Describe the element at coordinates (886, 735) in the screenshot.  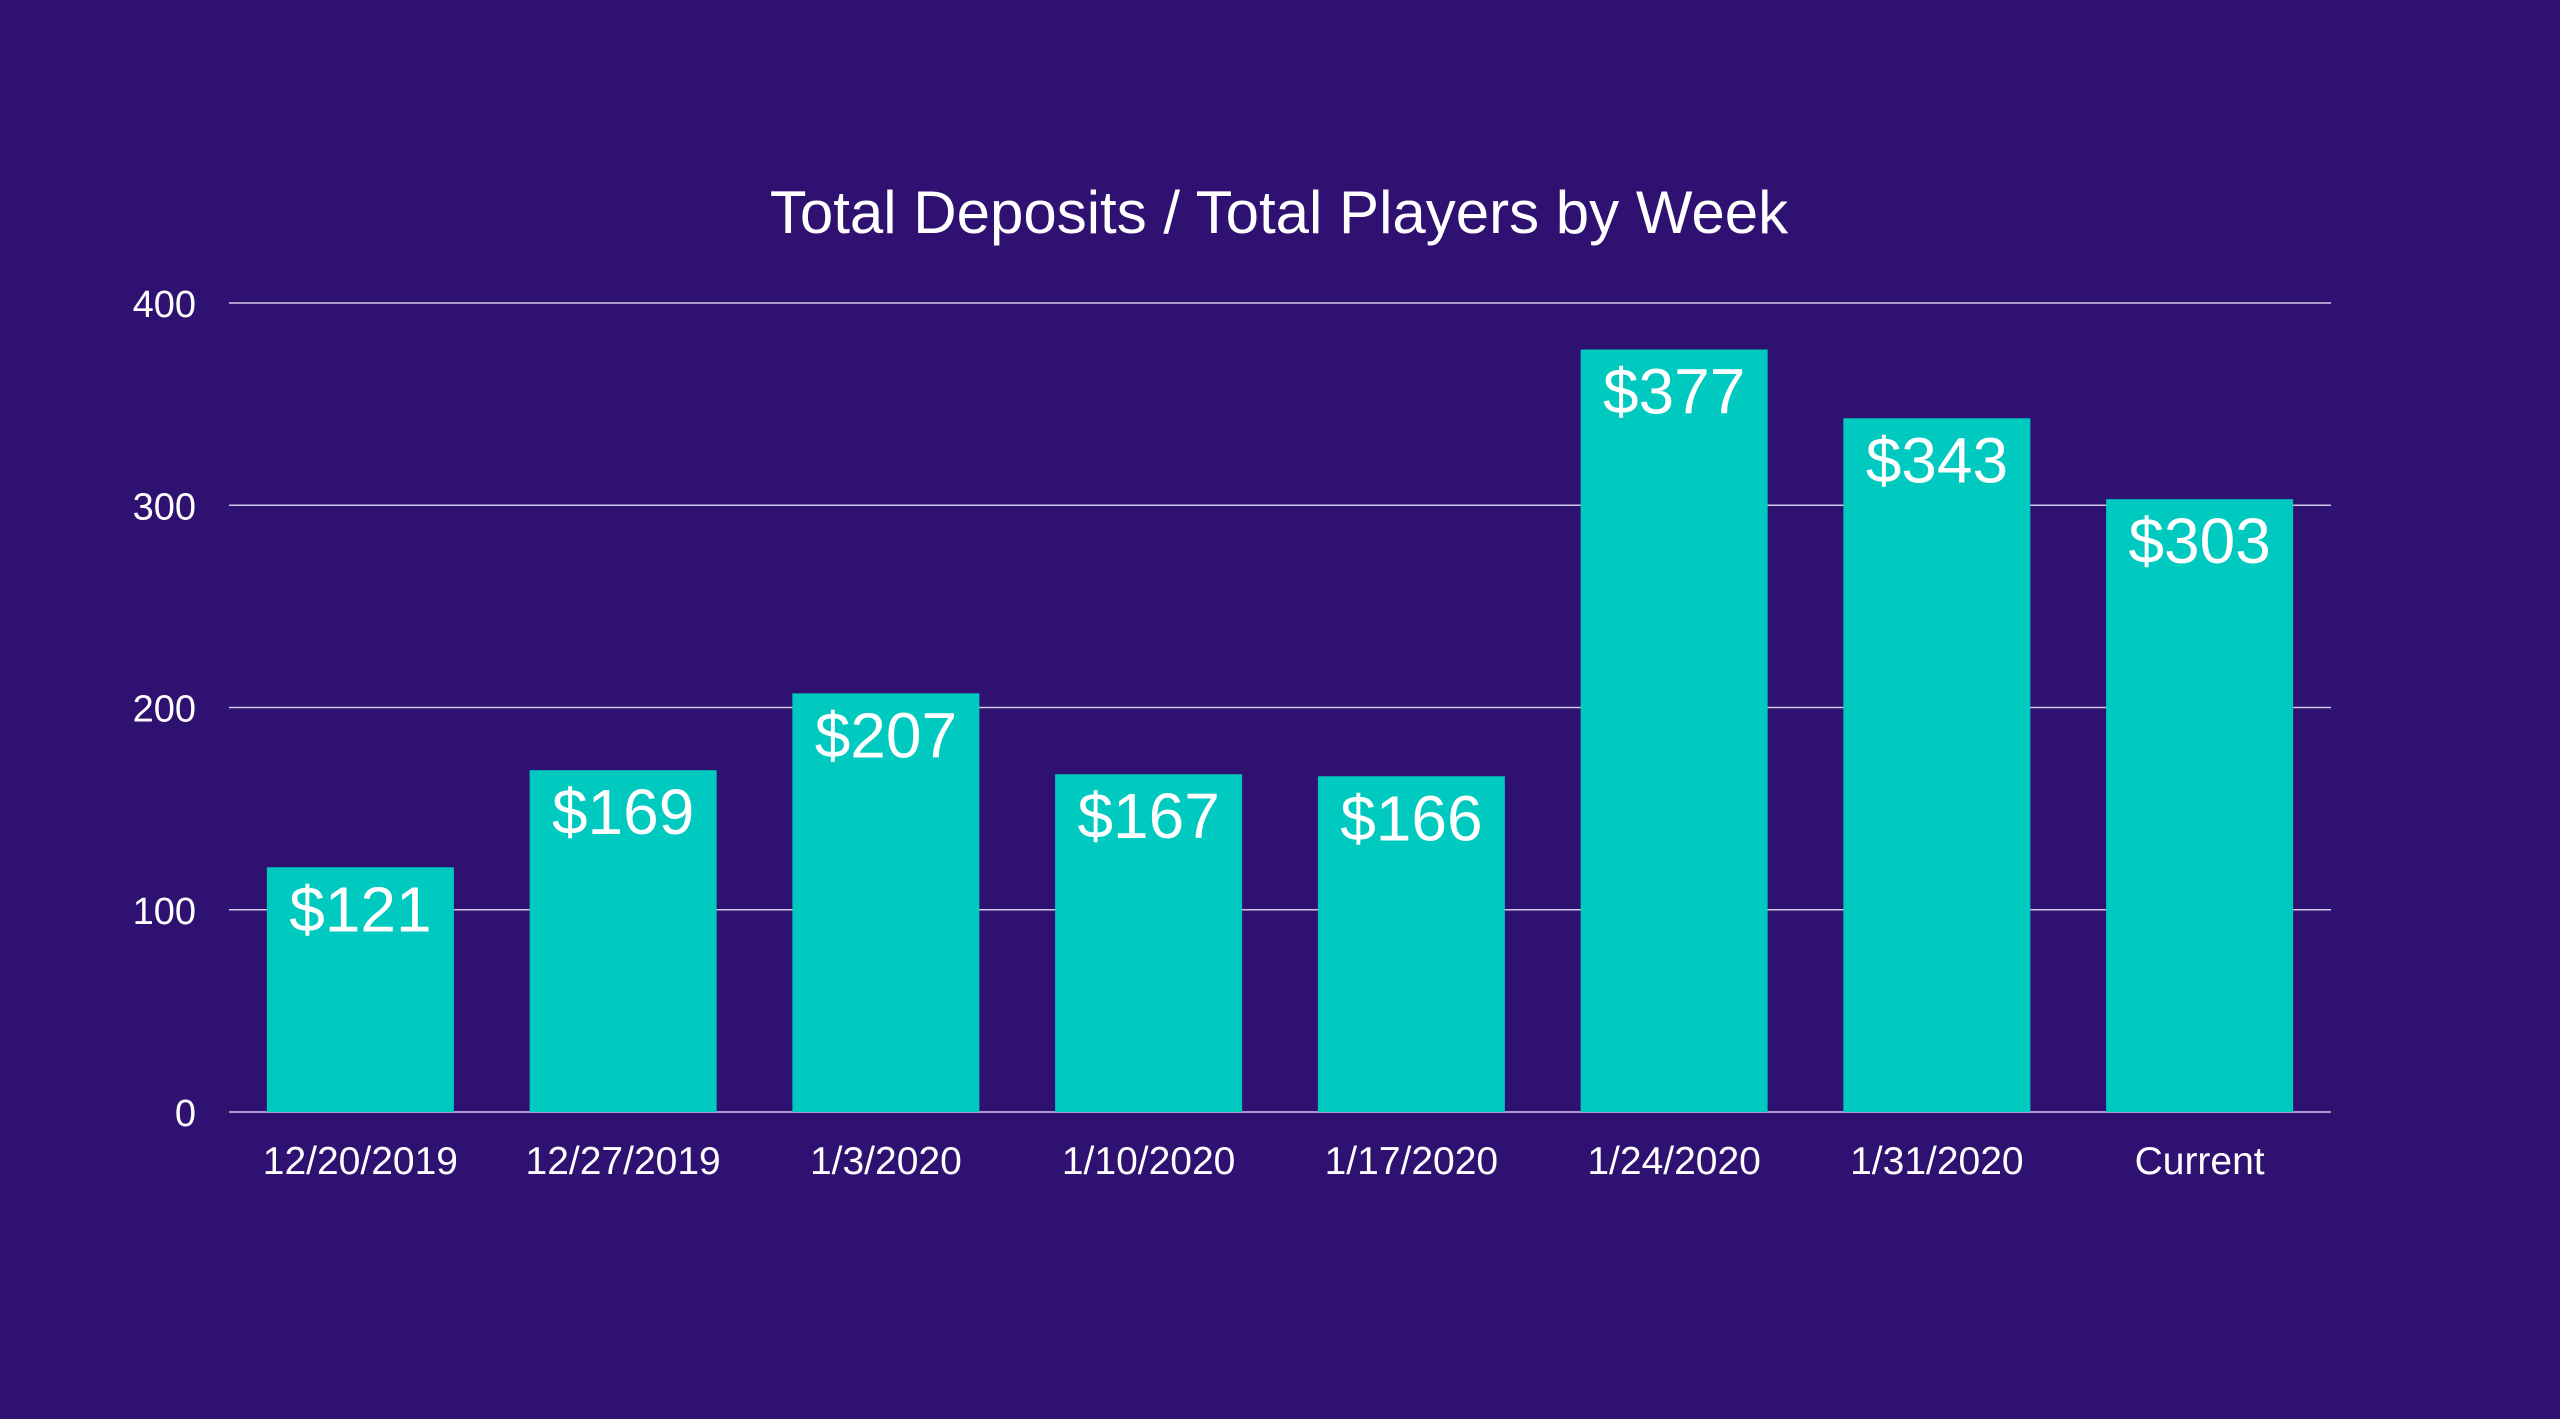
I see `bar-value-label: $207` at that location.